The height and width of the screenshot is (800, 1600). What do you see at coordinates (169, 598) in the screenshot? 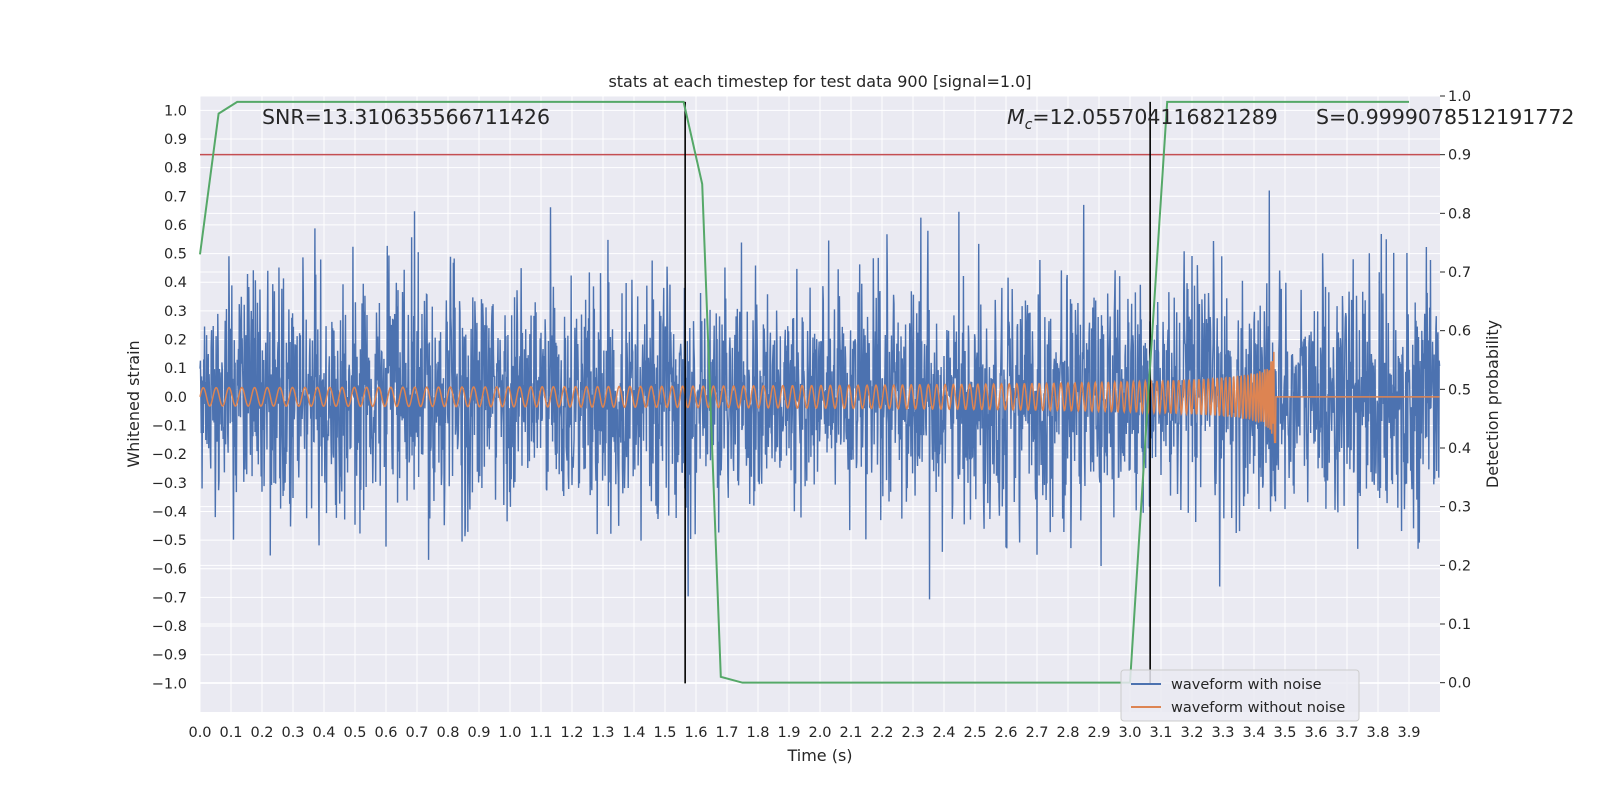
I see `y-tick-label: −0.7` at bounding box center [169, 598].